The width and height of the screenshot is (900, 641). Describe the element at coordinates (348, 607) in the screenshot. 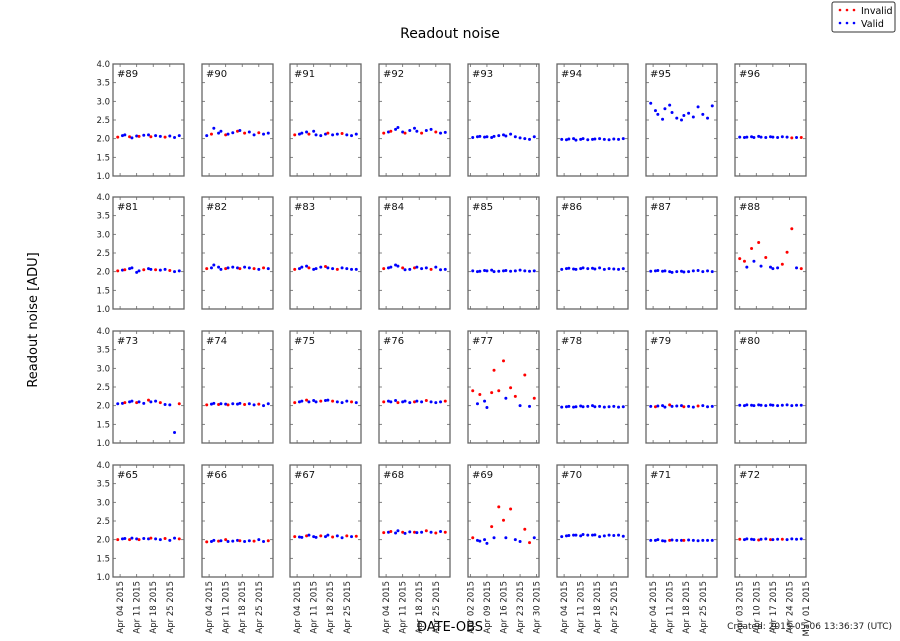

I see `x-tick-label: Apr 25 2015` at that location.